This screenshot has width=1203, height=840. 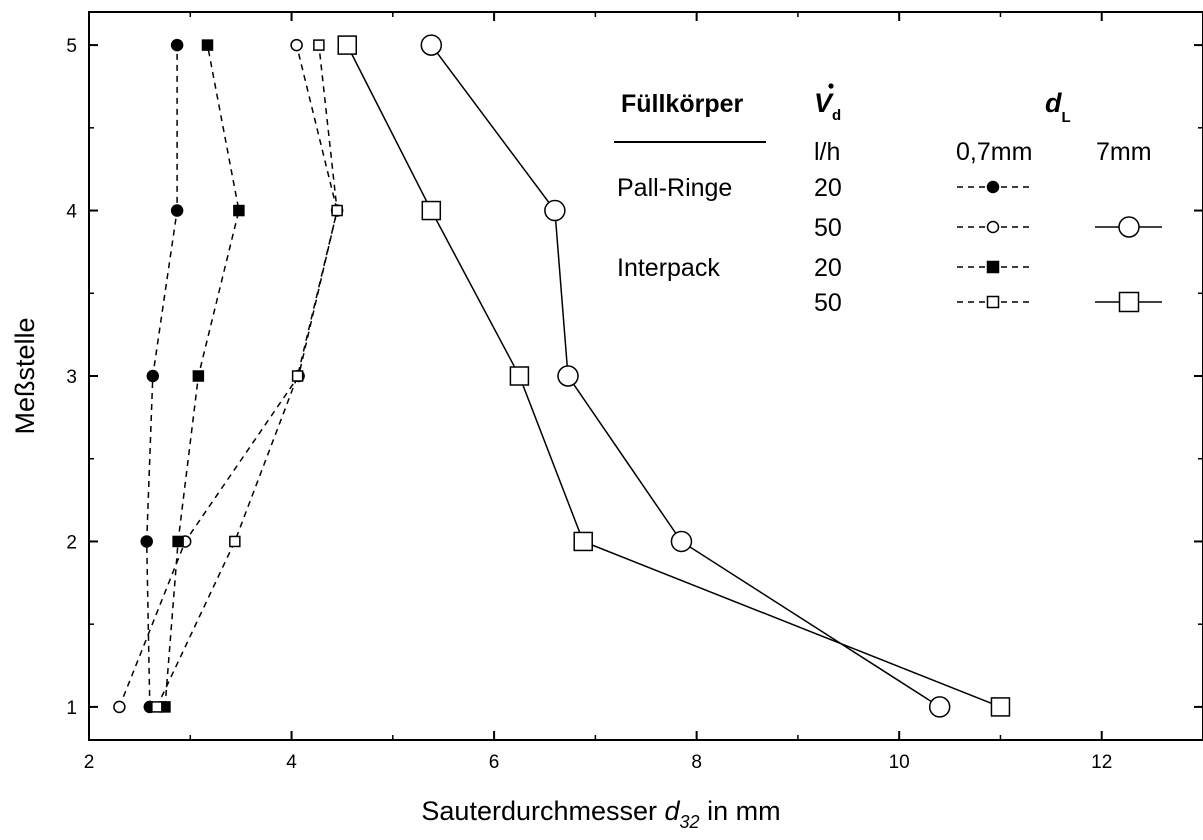 What do you see at coordinates (291, 762) in the screenshot?
I see `x-tick-label-4: 4` at bounding box center [291, 762].